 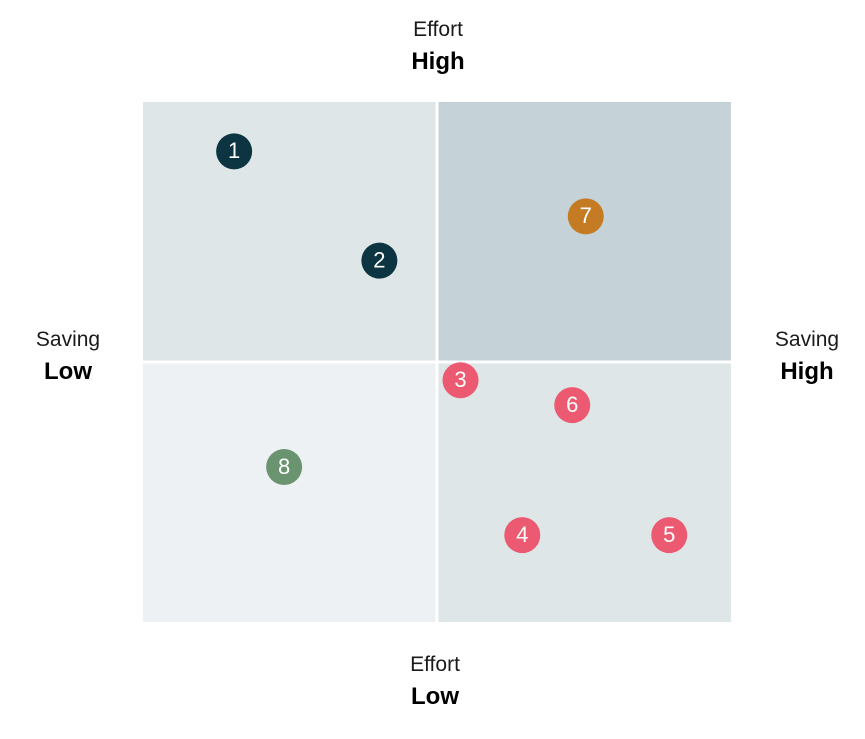 I want to click on data-point-5: 5, so click(x=669, y=535).